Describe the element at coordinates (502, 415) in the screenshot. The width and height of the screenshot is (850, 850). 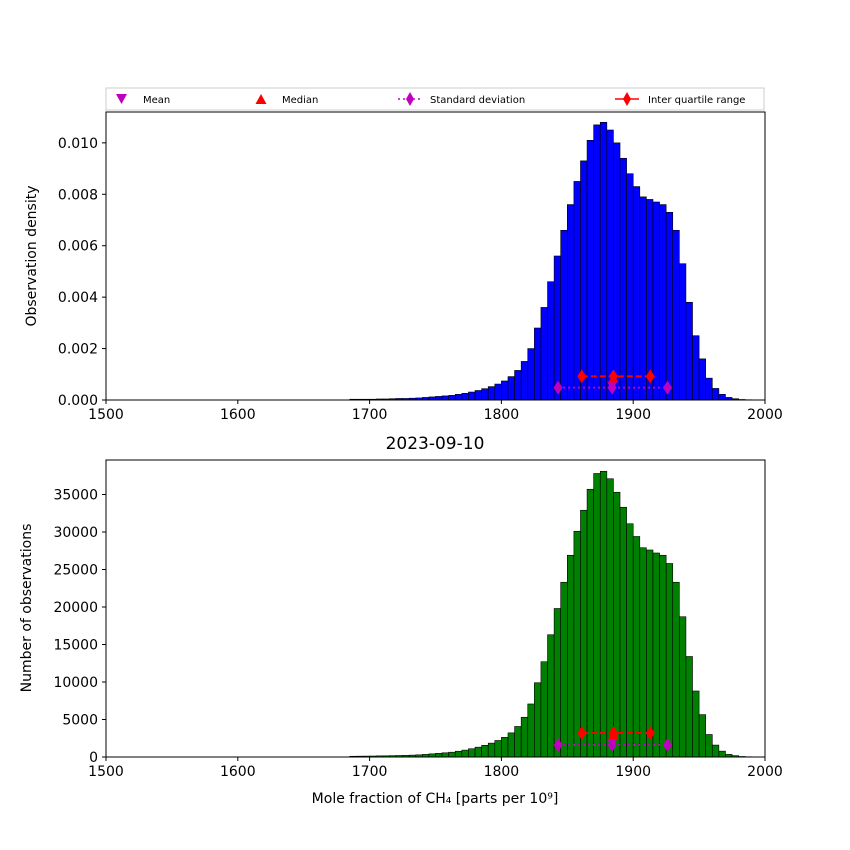
I see `density-x-tick-label: 1800` at that location.